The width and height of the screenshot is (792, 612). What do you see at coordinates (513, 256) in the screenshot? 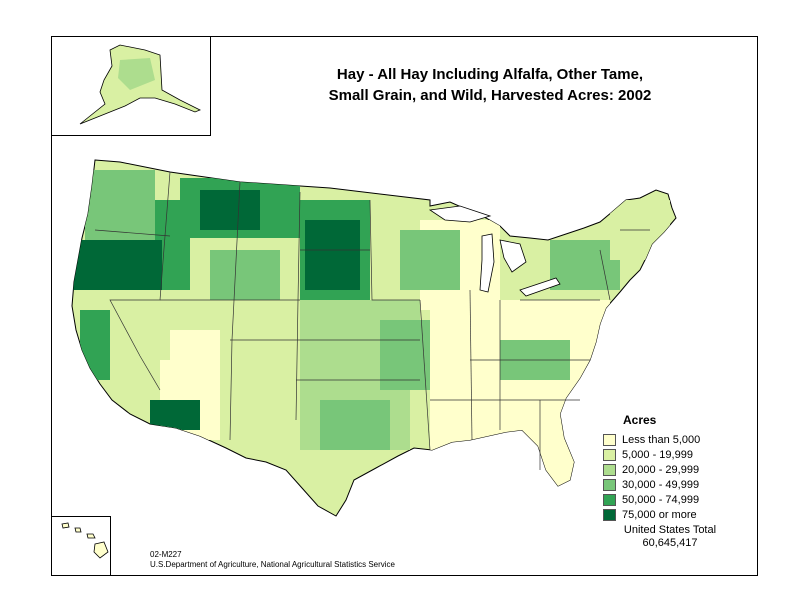
I see `lake-huron` at bounding box center [513, 256].